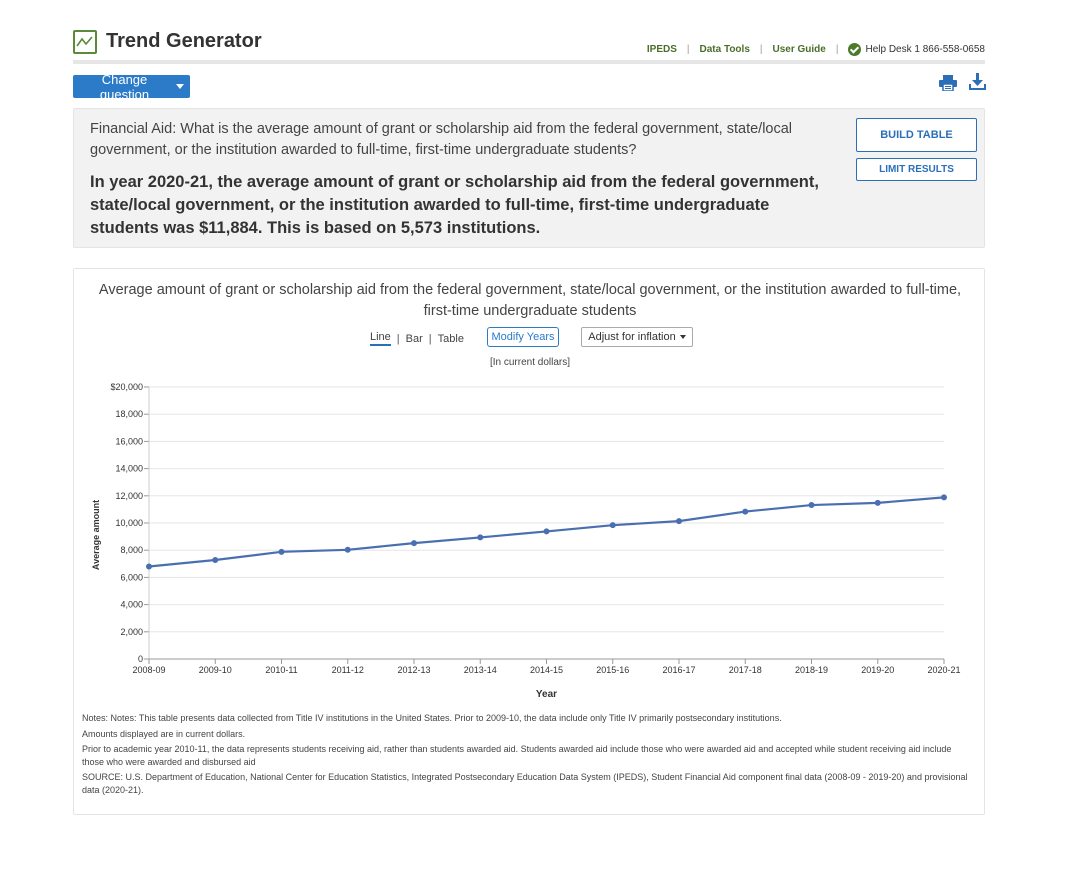  I want to click on y-tick-label: 2,000, so click(131, 632).